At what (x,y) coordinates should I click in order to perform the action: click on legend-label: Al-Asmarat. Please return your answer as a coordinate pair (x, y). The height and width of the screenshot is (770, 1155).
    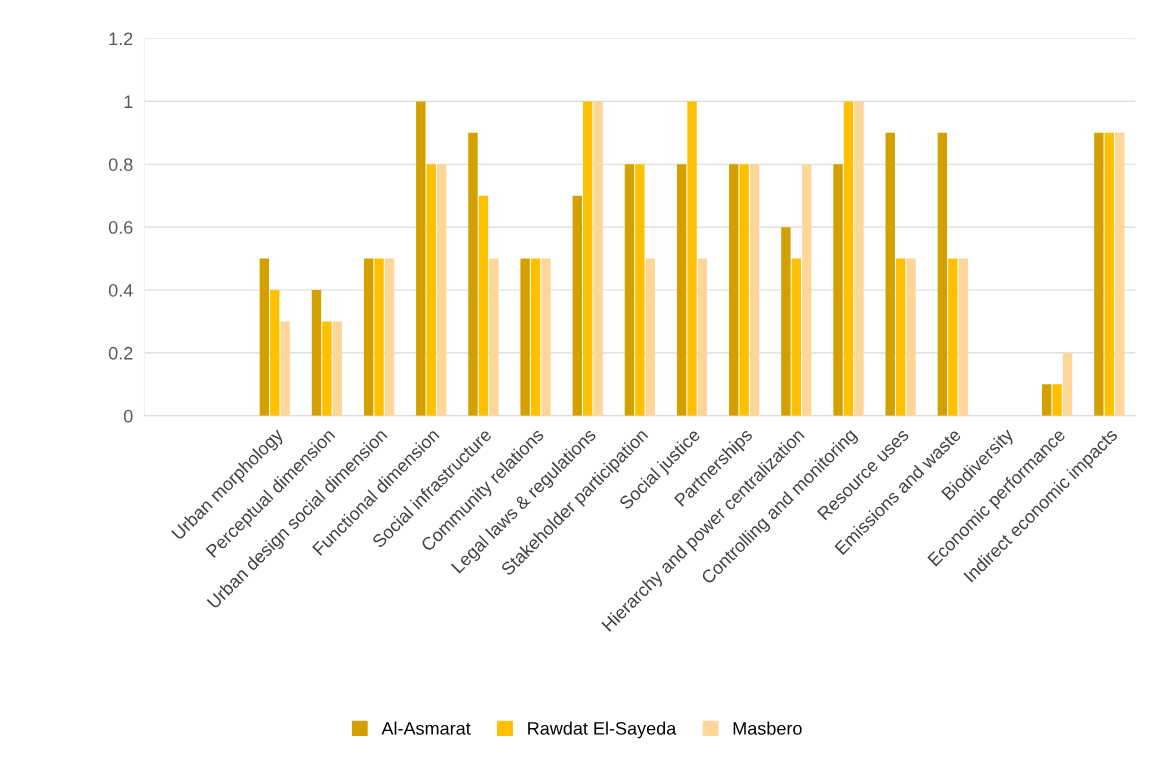
    Looking at the image, I should click on (426, 728).